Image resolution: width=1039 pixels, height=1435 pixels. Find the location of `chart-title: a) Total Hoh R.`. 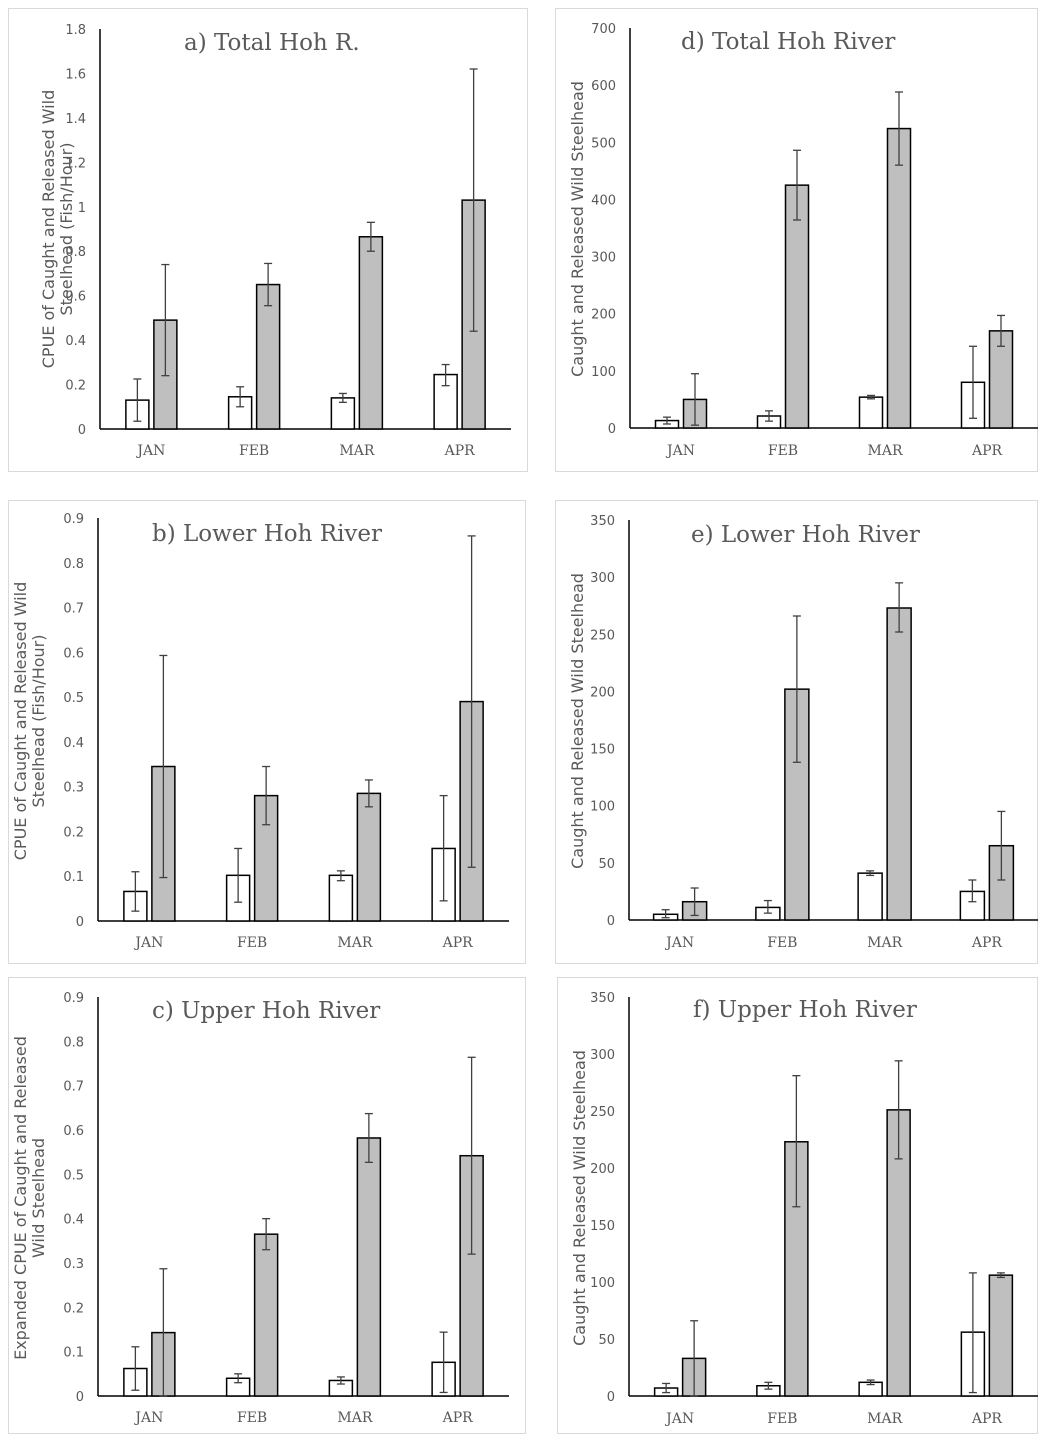

chart-title: a) Total Hoh R. is located at coordinates (272, 43).